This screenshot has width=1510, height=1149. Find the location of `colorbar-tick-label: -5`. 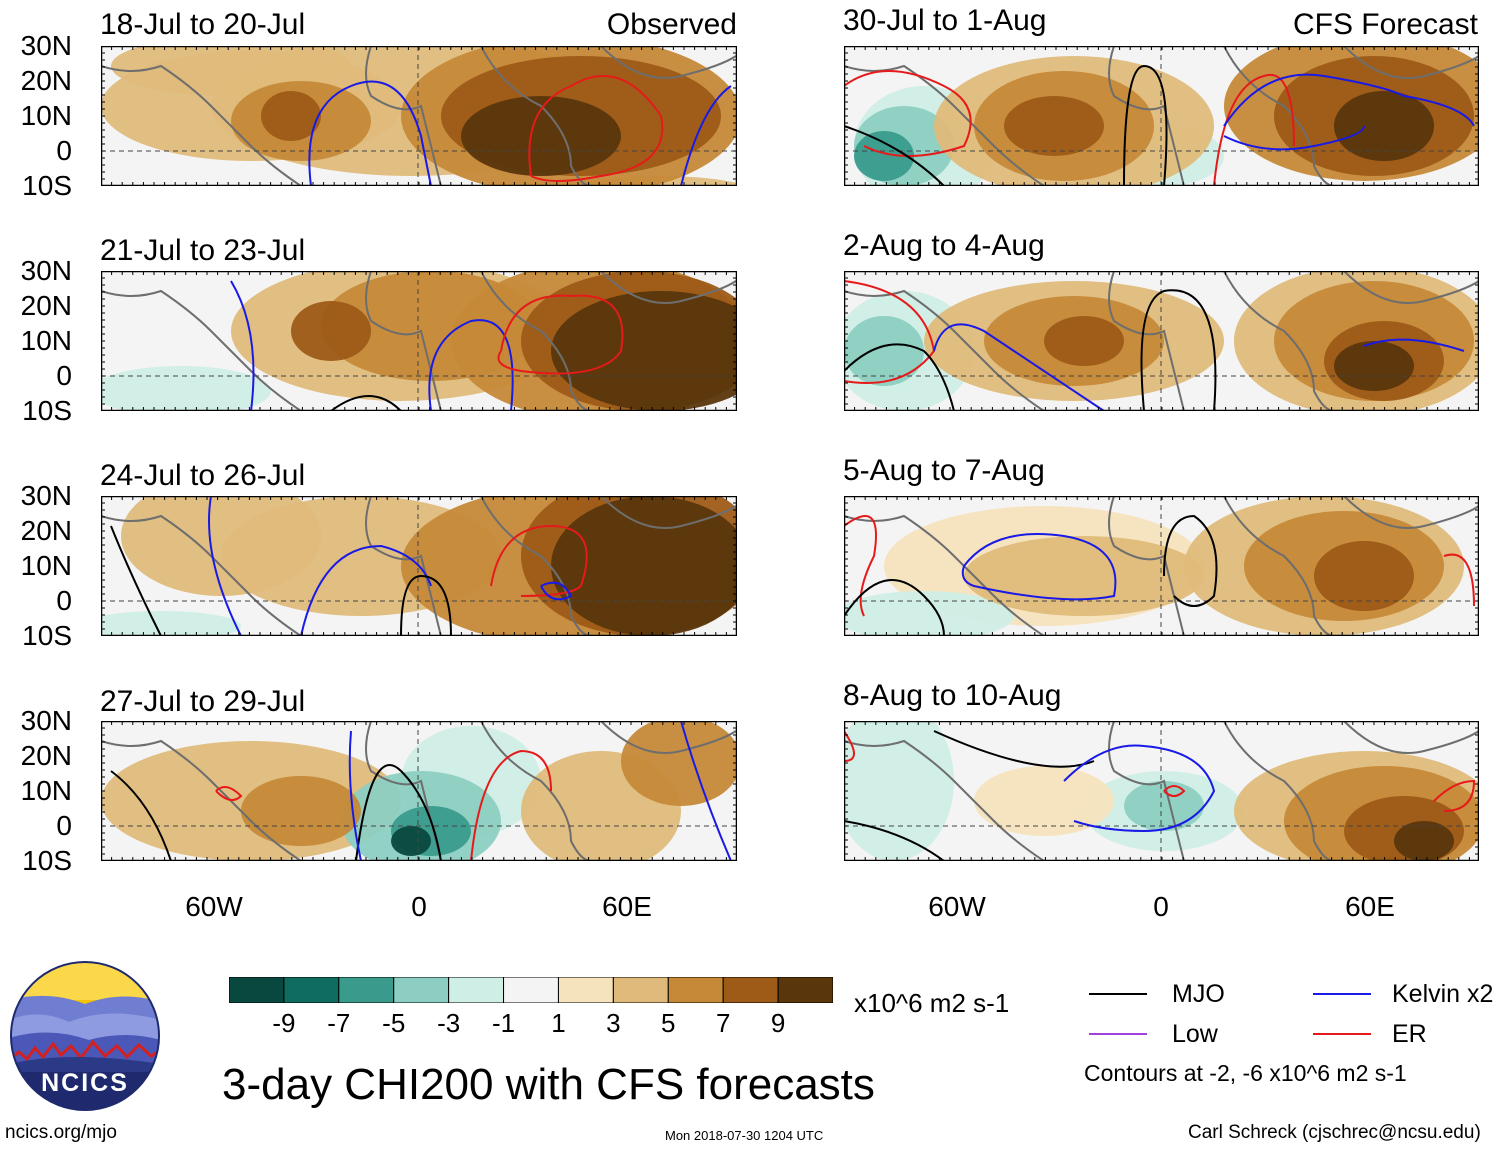

colorbar-tick-label: -5 is located at coordinates (394, 1023).